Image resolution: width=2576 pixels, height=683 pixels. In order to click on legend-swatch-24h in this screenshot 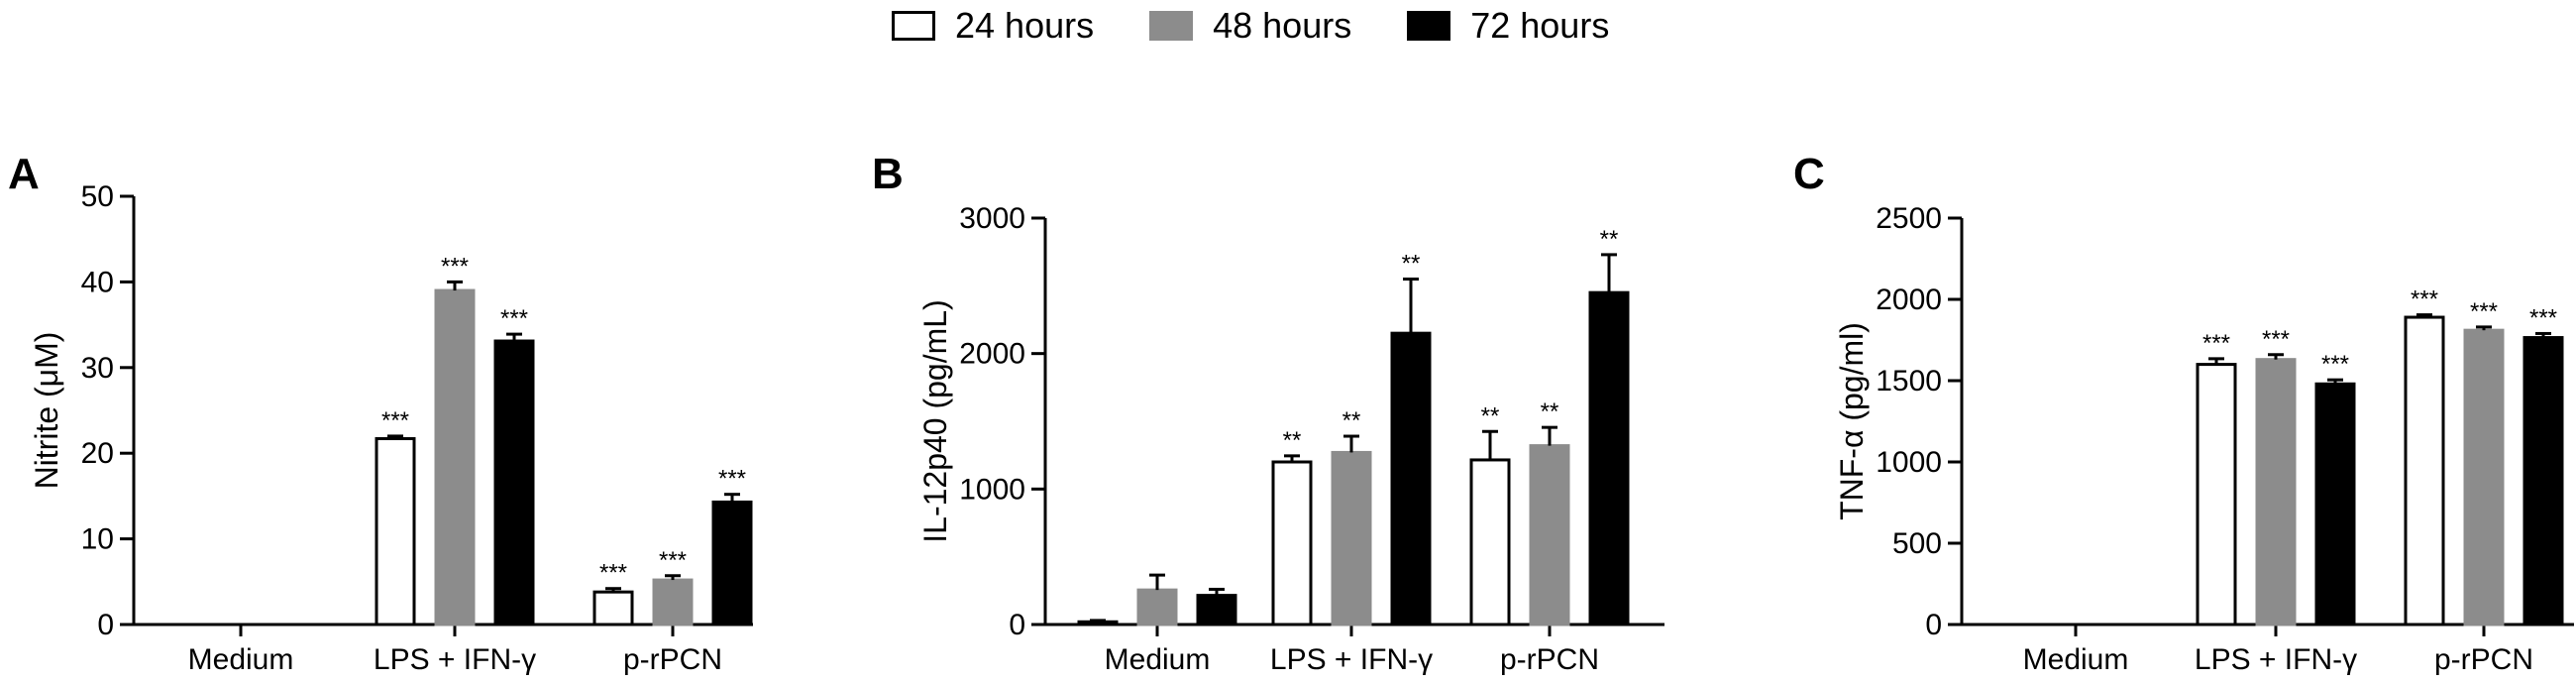, I will do `click(914, 26)`.